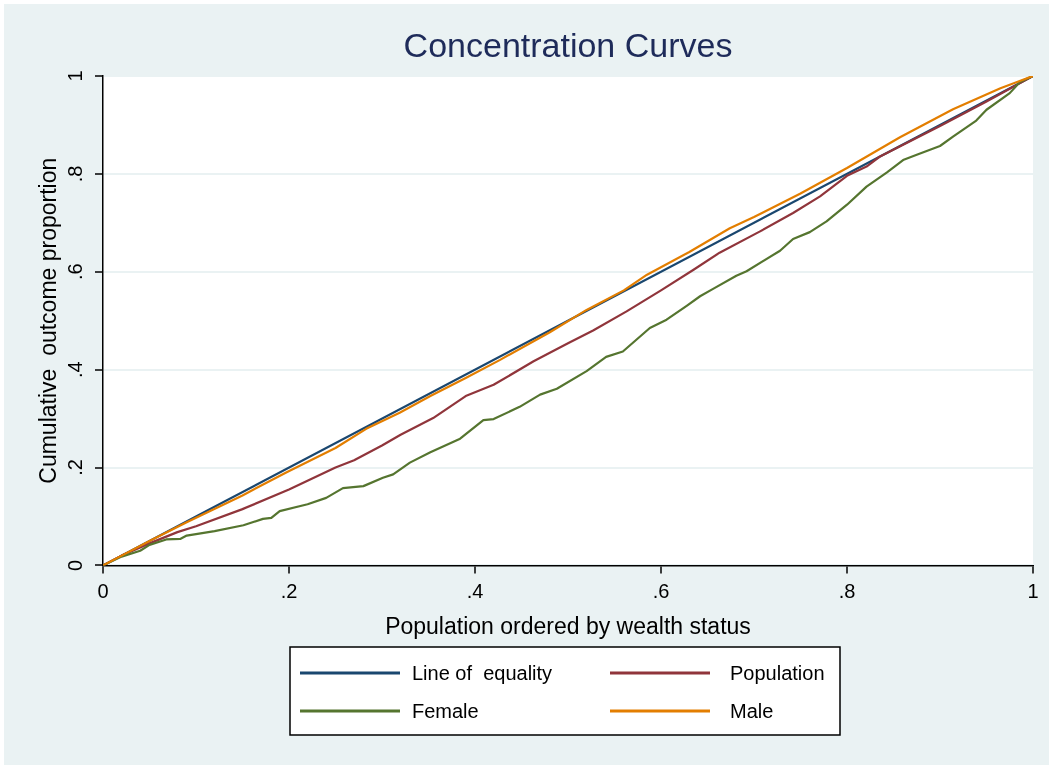  Describe the element at coordinates (74, 565) in the screenshot. I see `y-tick-label: 0` at that location.